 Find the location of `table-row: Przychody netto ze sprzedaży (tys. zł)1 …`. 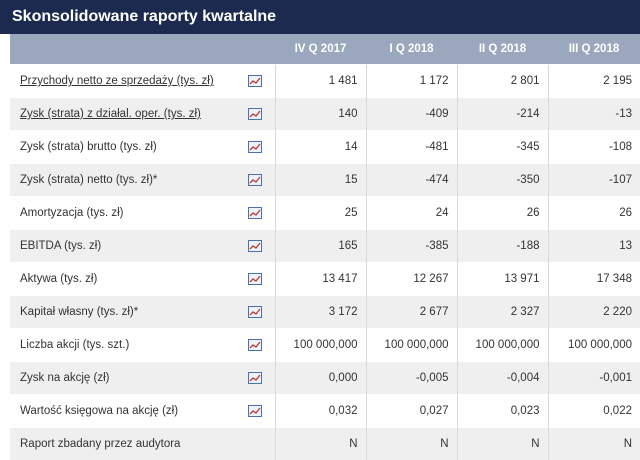

table-row: Przychody netto ze sprzedaży (tys. zł)1 … is located at coordinates (325, 81).